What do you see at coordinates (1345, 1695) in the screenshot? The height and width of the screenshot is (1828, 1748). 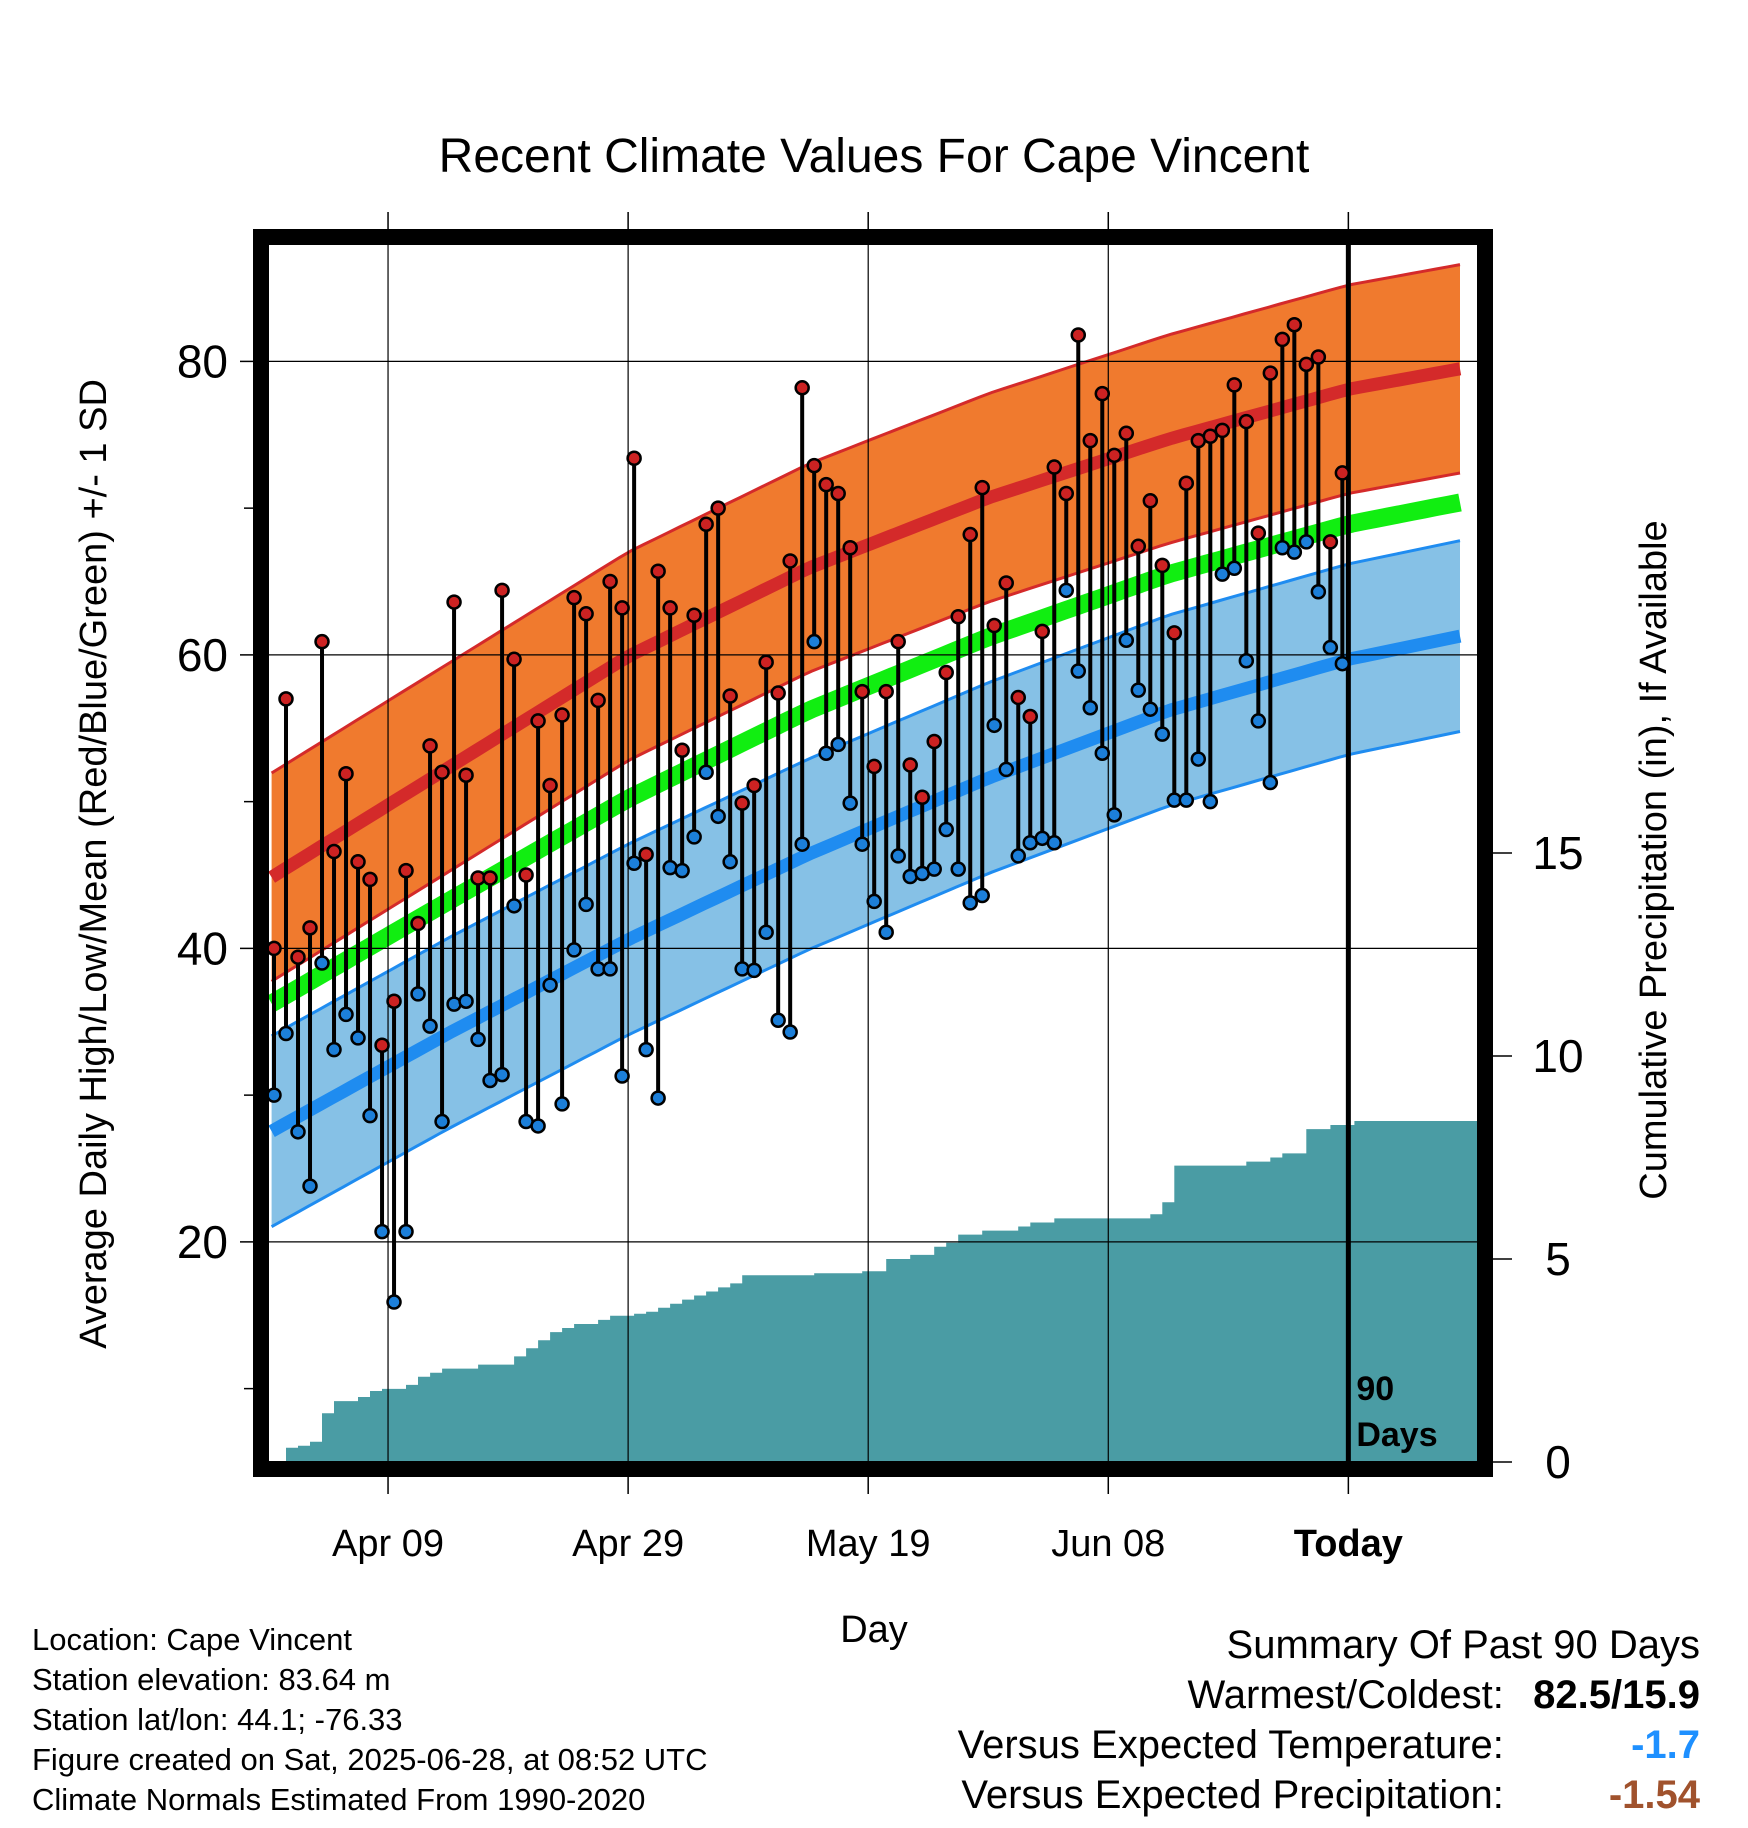 I see `warmest-coldest-label: Warmest/Coldest:` at bounding box center [1345, 1695].